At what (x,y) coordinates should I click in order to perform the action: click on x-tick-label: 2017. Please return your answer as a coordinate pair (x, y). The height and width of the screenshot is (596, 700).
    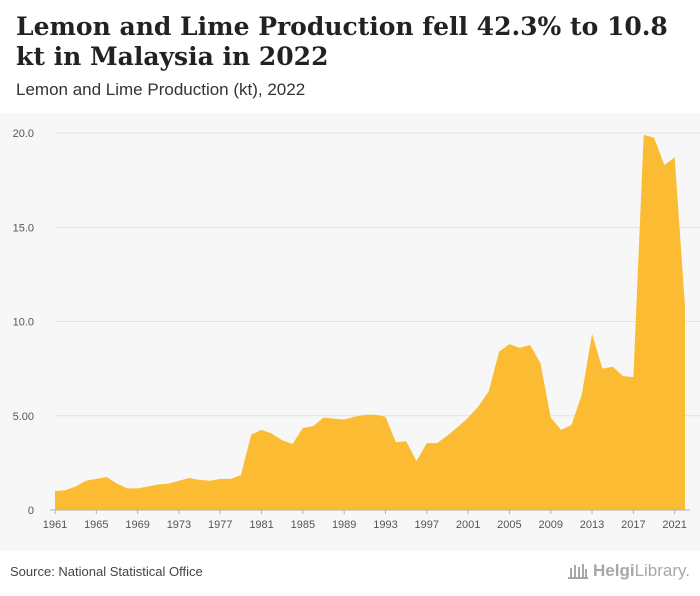
    Looking at the image, I should click on (633, 525).